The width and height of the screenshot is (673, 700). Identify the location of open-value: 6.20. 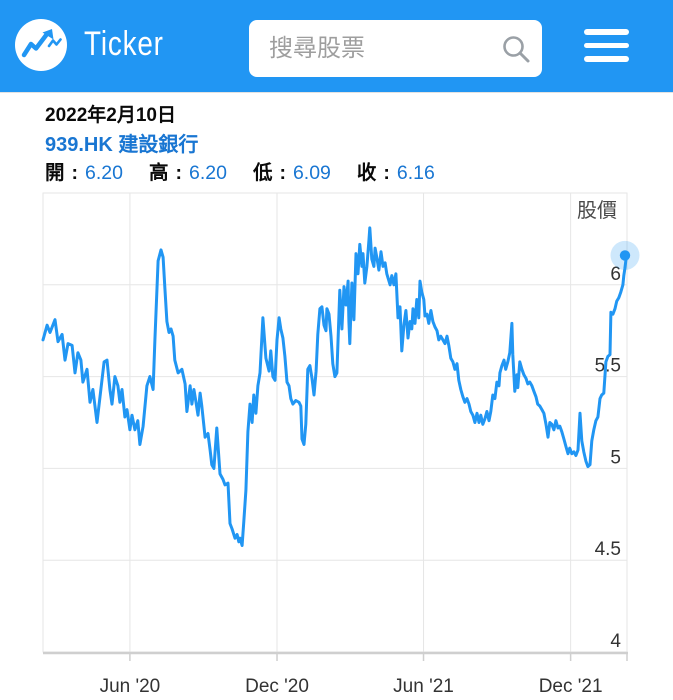
(104, 173).